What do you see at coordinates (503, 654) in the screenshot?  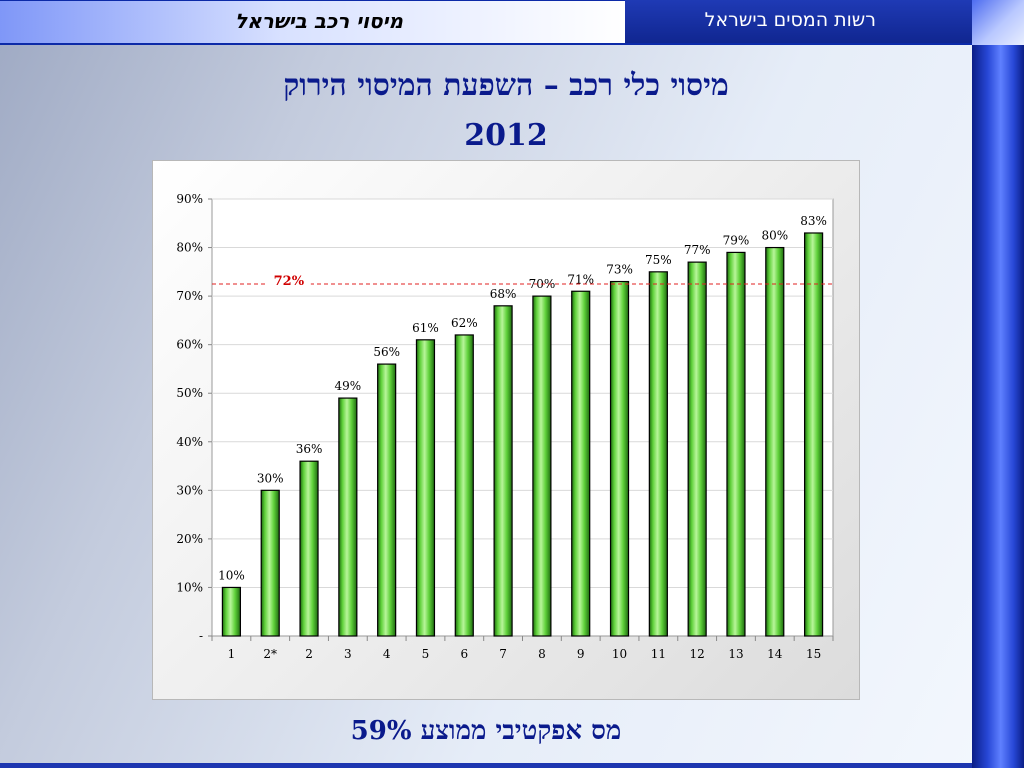 I see `x-tick-label: 7` at bounding box center [503, 654].